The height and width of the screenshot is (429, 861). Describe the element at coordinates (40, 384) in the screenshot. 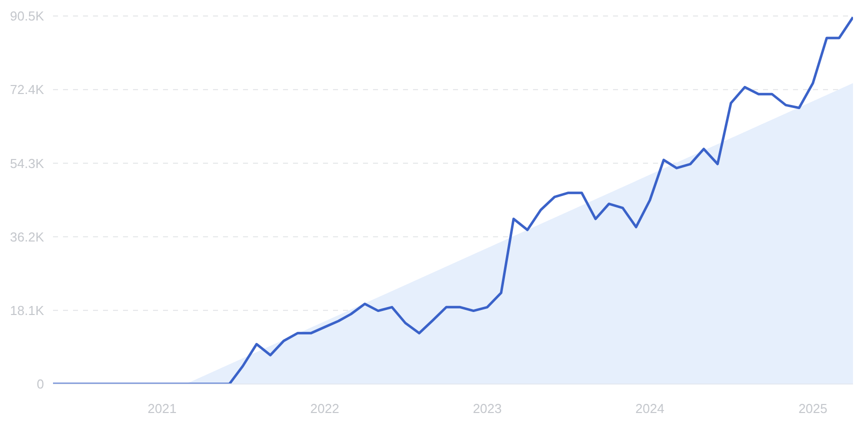

I see `y-tick-label: 0` at that location.